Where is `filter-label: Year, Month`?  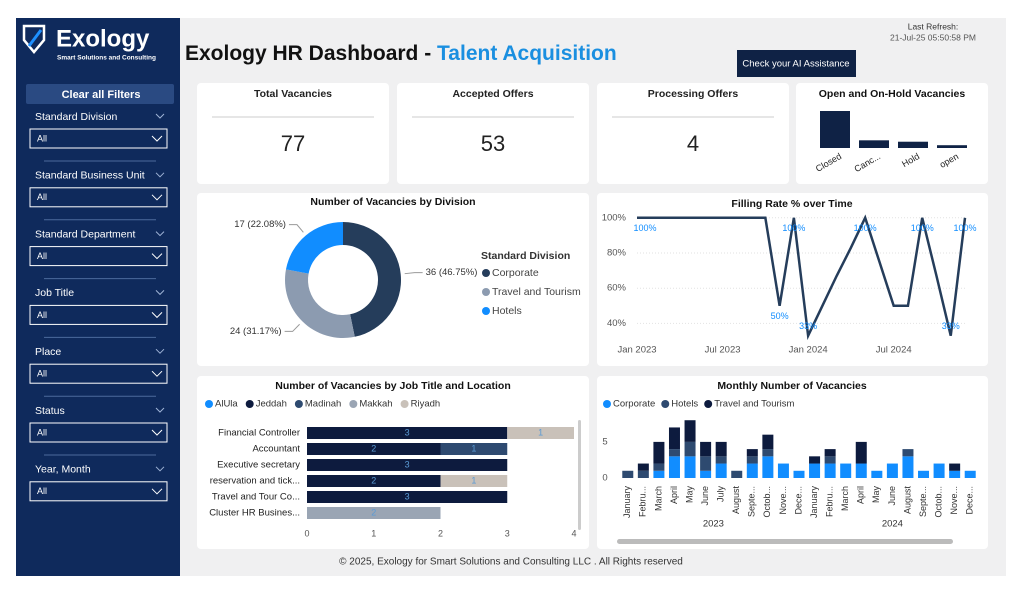
filter-label: Year, Month is located at coordinates (63, 470).